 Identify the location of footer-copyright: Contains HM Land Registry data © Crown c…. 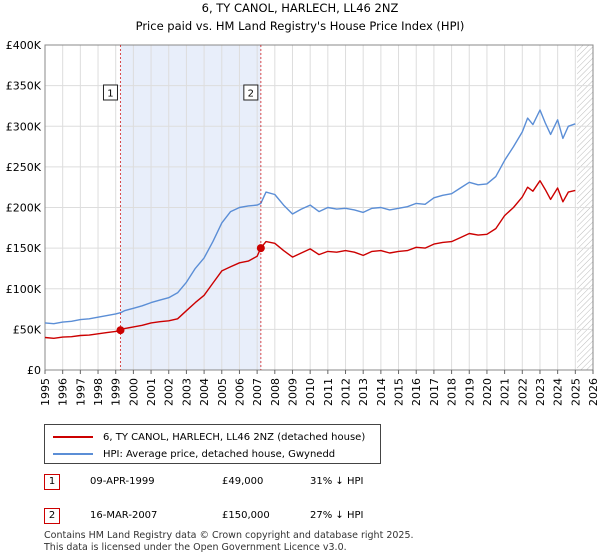
(229, 535).